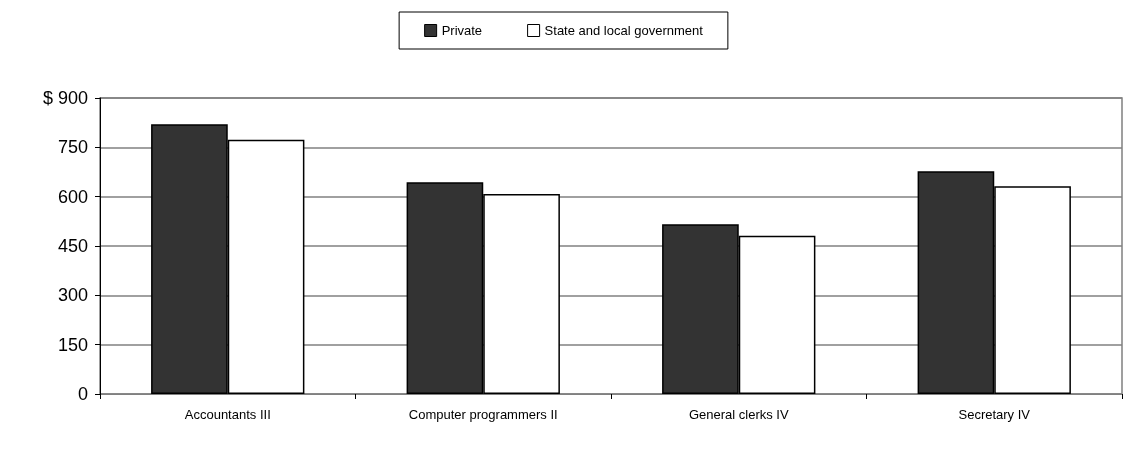  What do you see at coordinates (72, 147) in the screenshot?
I see `y-tick-label: 750` at bounding box center [72, 147].